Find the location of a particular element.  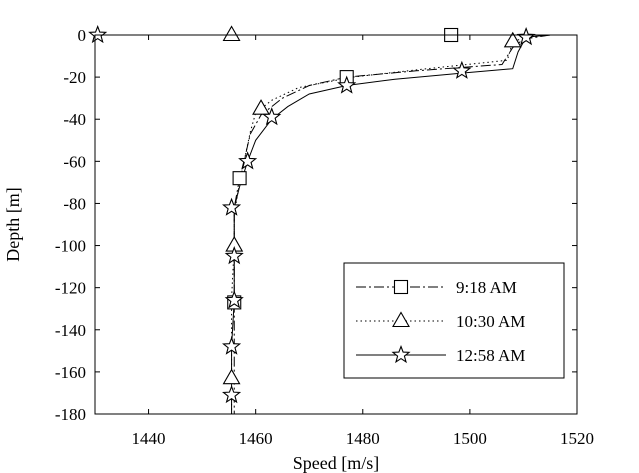

legend-label: 9:18 AM is located at coordinates (486, 287).